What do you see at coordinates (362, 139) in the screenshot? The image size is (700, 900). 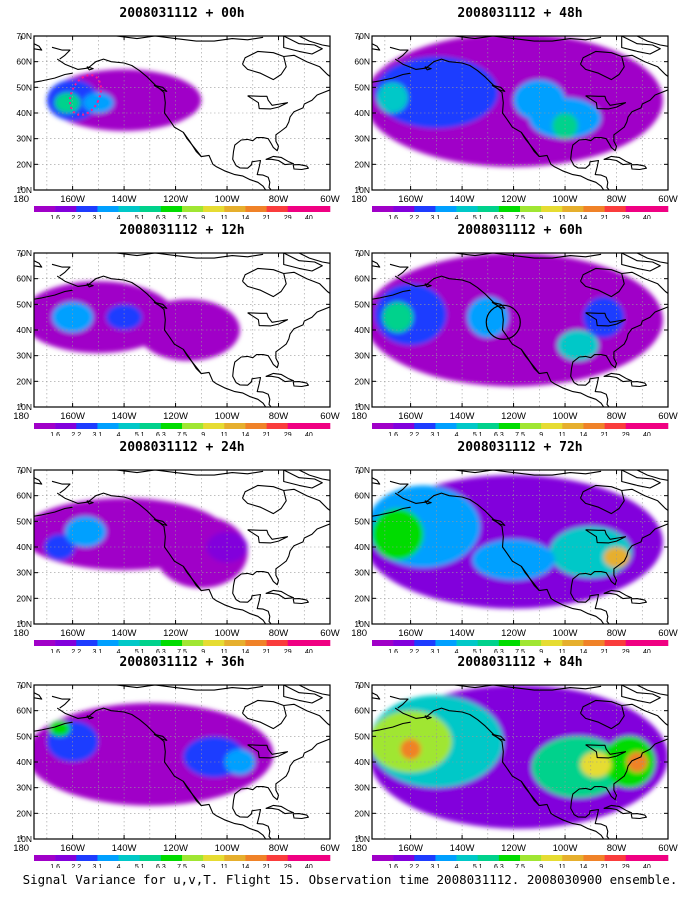 I see `lat-label: 30N` at bounding box center [362, 139].